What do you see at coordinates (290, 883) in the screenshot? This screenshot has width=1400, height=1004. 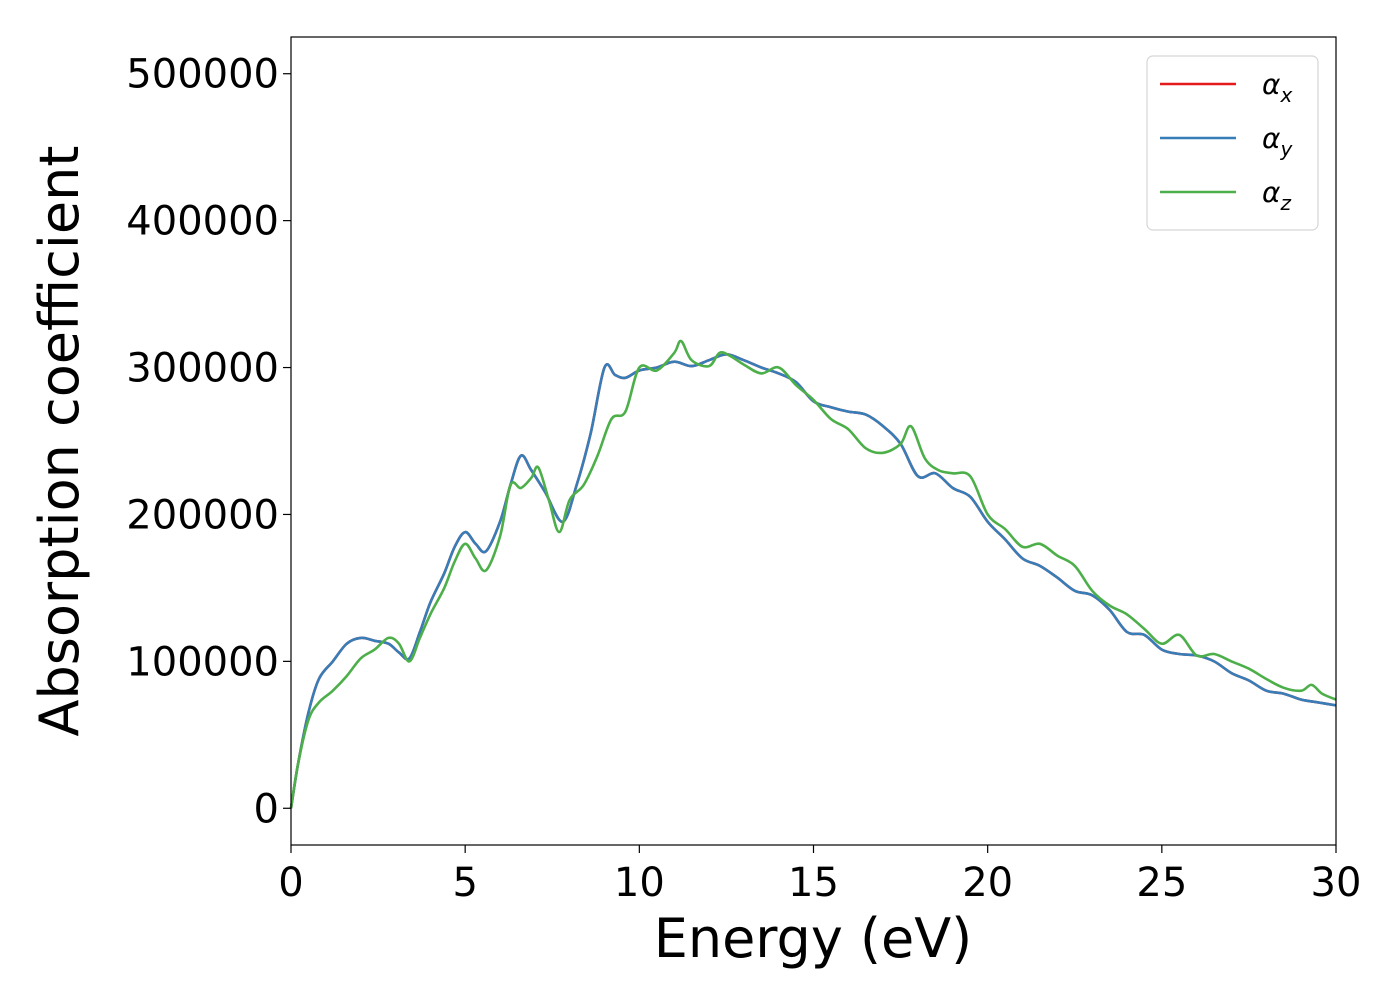 I see `x-tick-label: 0` at bounding box center [290, 883].